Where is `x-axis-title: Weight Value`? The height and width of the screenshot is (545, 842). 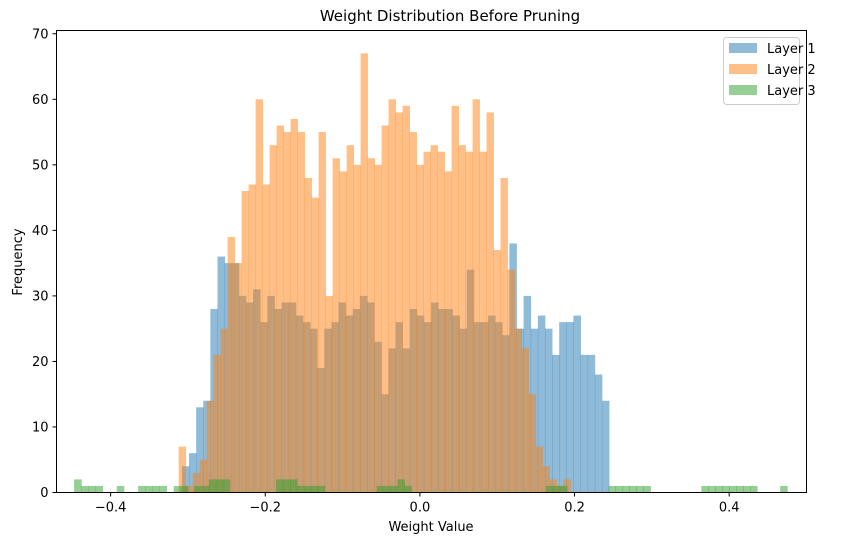 x-axis-title: Weight Value is located at coordinates (430, 527).